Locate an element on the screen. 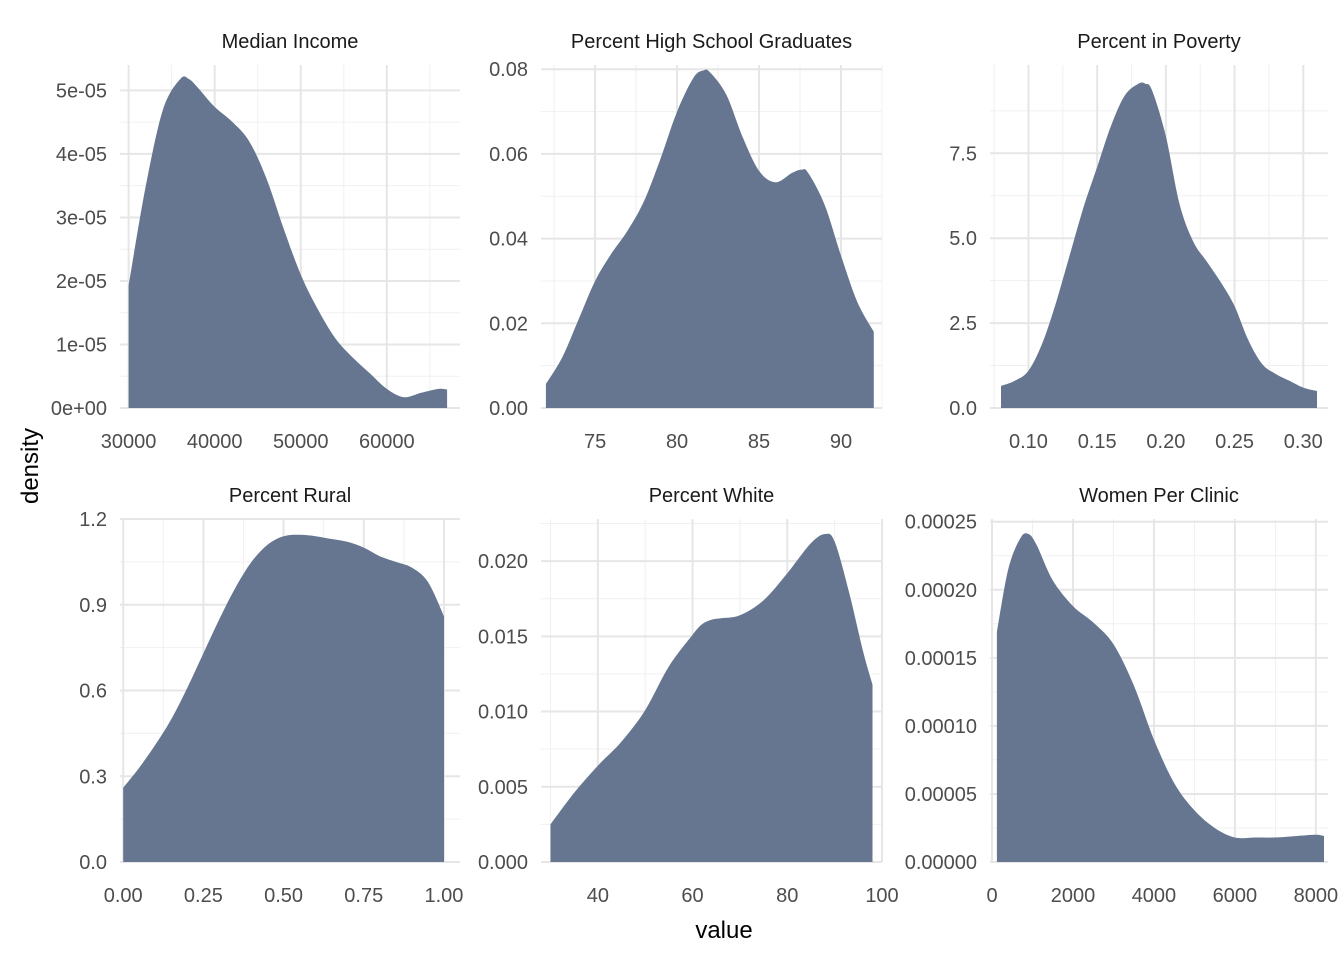 This screenshot has height=960, width=1344. y-tick-label: 0.02 is located at coordinates (508, 324).